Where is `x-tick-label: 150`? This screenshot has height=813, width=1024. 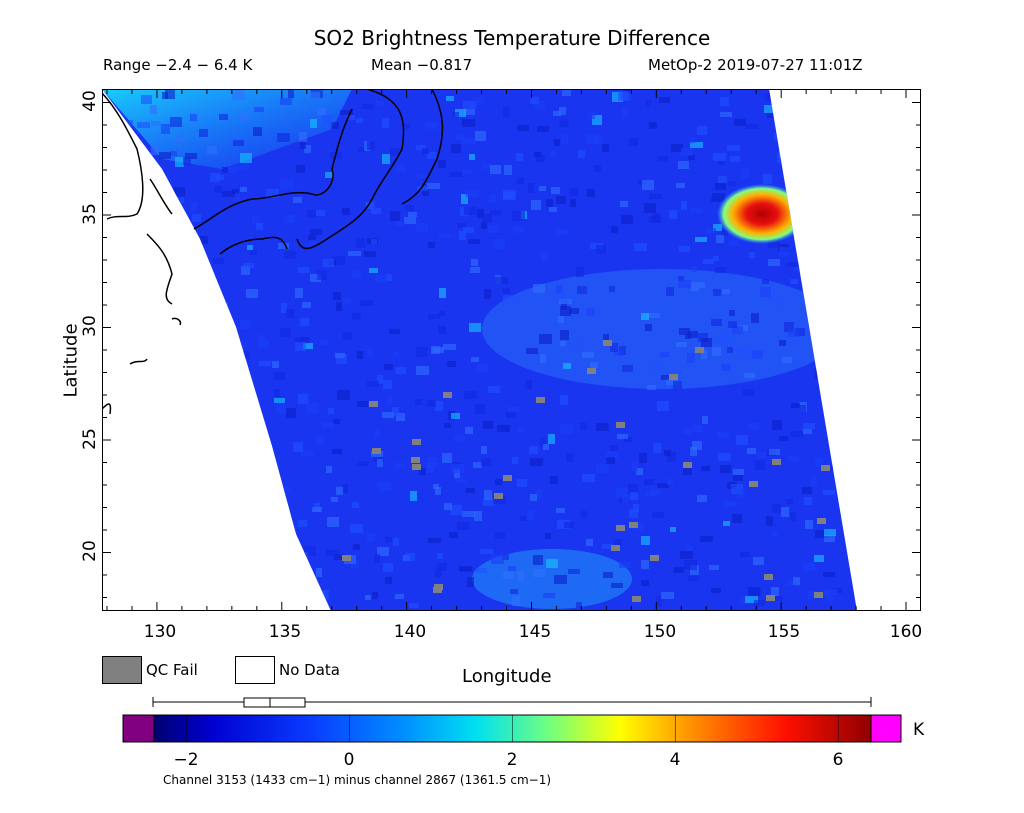
x-tick-label: 150 is located at coordinates (660, 632).